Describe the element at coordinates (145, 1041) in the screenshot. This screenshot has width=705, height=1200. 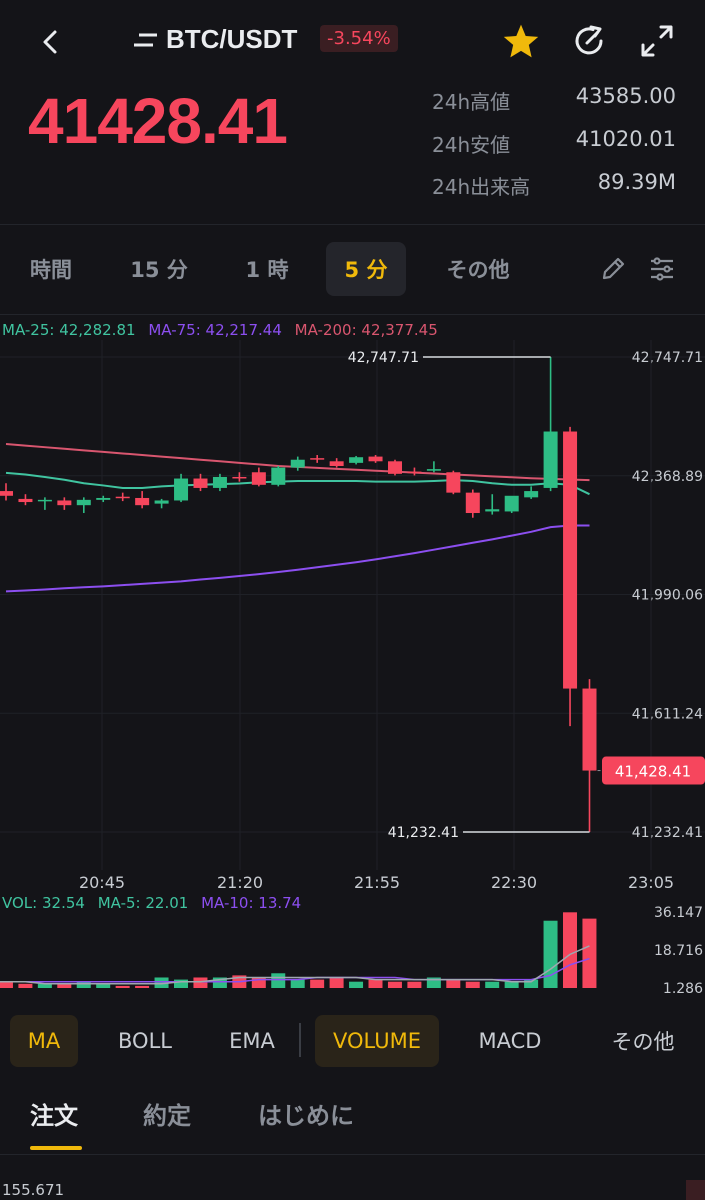
I see `indicator-boll: BOLL` at that location.